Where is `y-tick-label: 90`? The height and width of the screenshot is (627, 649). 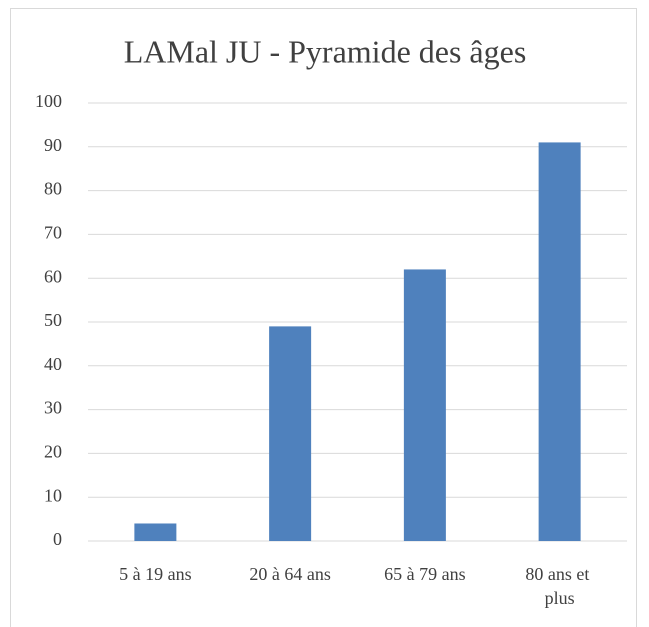 y-tick-label: 90 is located at coordinates (53, 145).